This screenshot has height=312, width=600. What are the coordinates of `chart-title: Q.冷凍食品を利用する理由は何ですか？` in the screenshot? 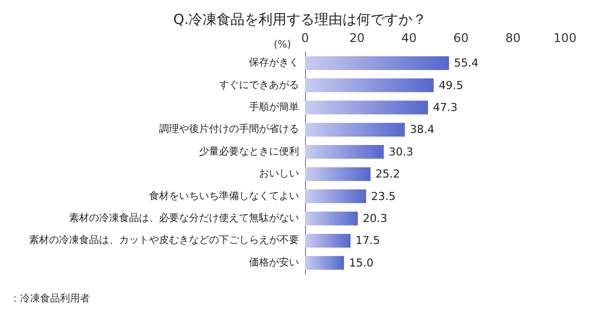 It's located at (300, 20).